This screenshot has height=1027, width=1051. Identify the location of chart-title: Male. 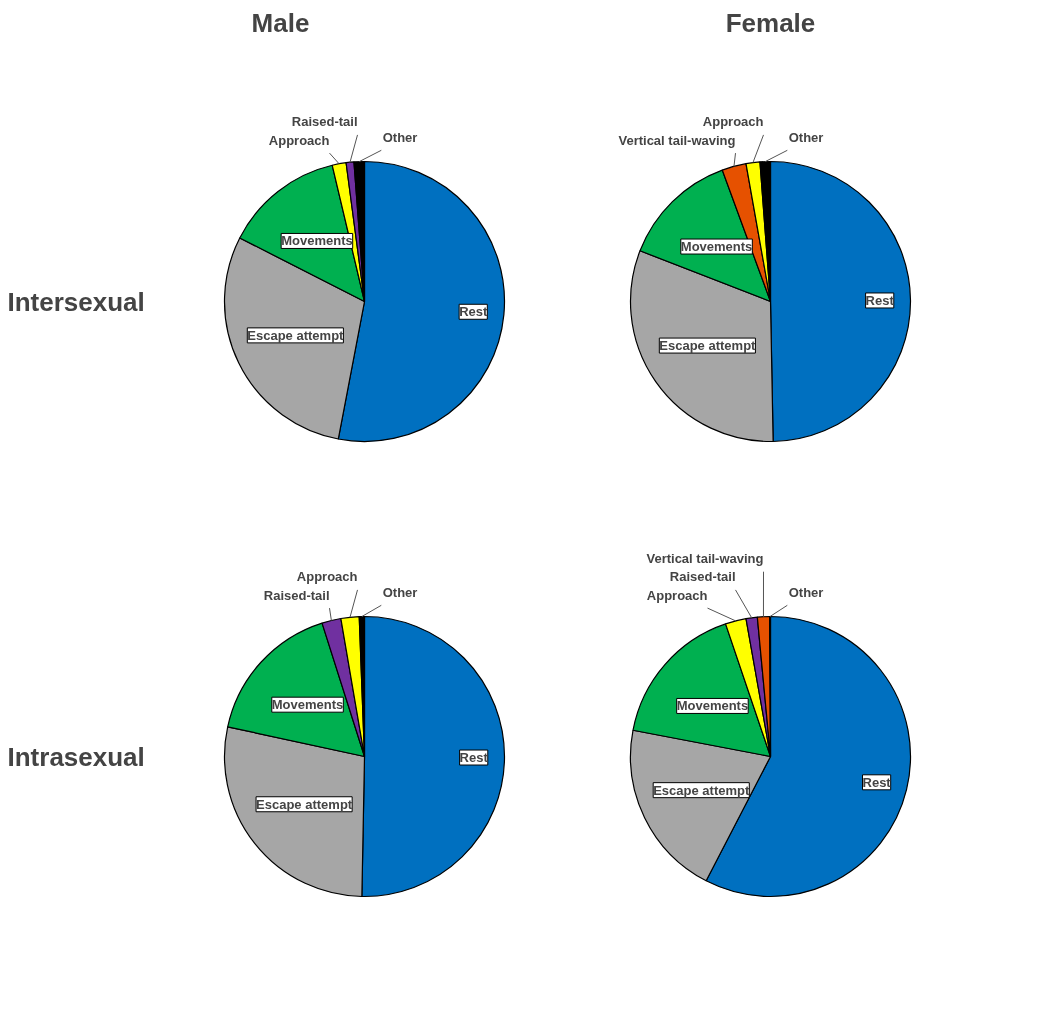
(280, 22).